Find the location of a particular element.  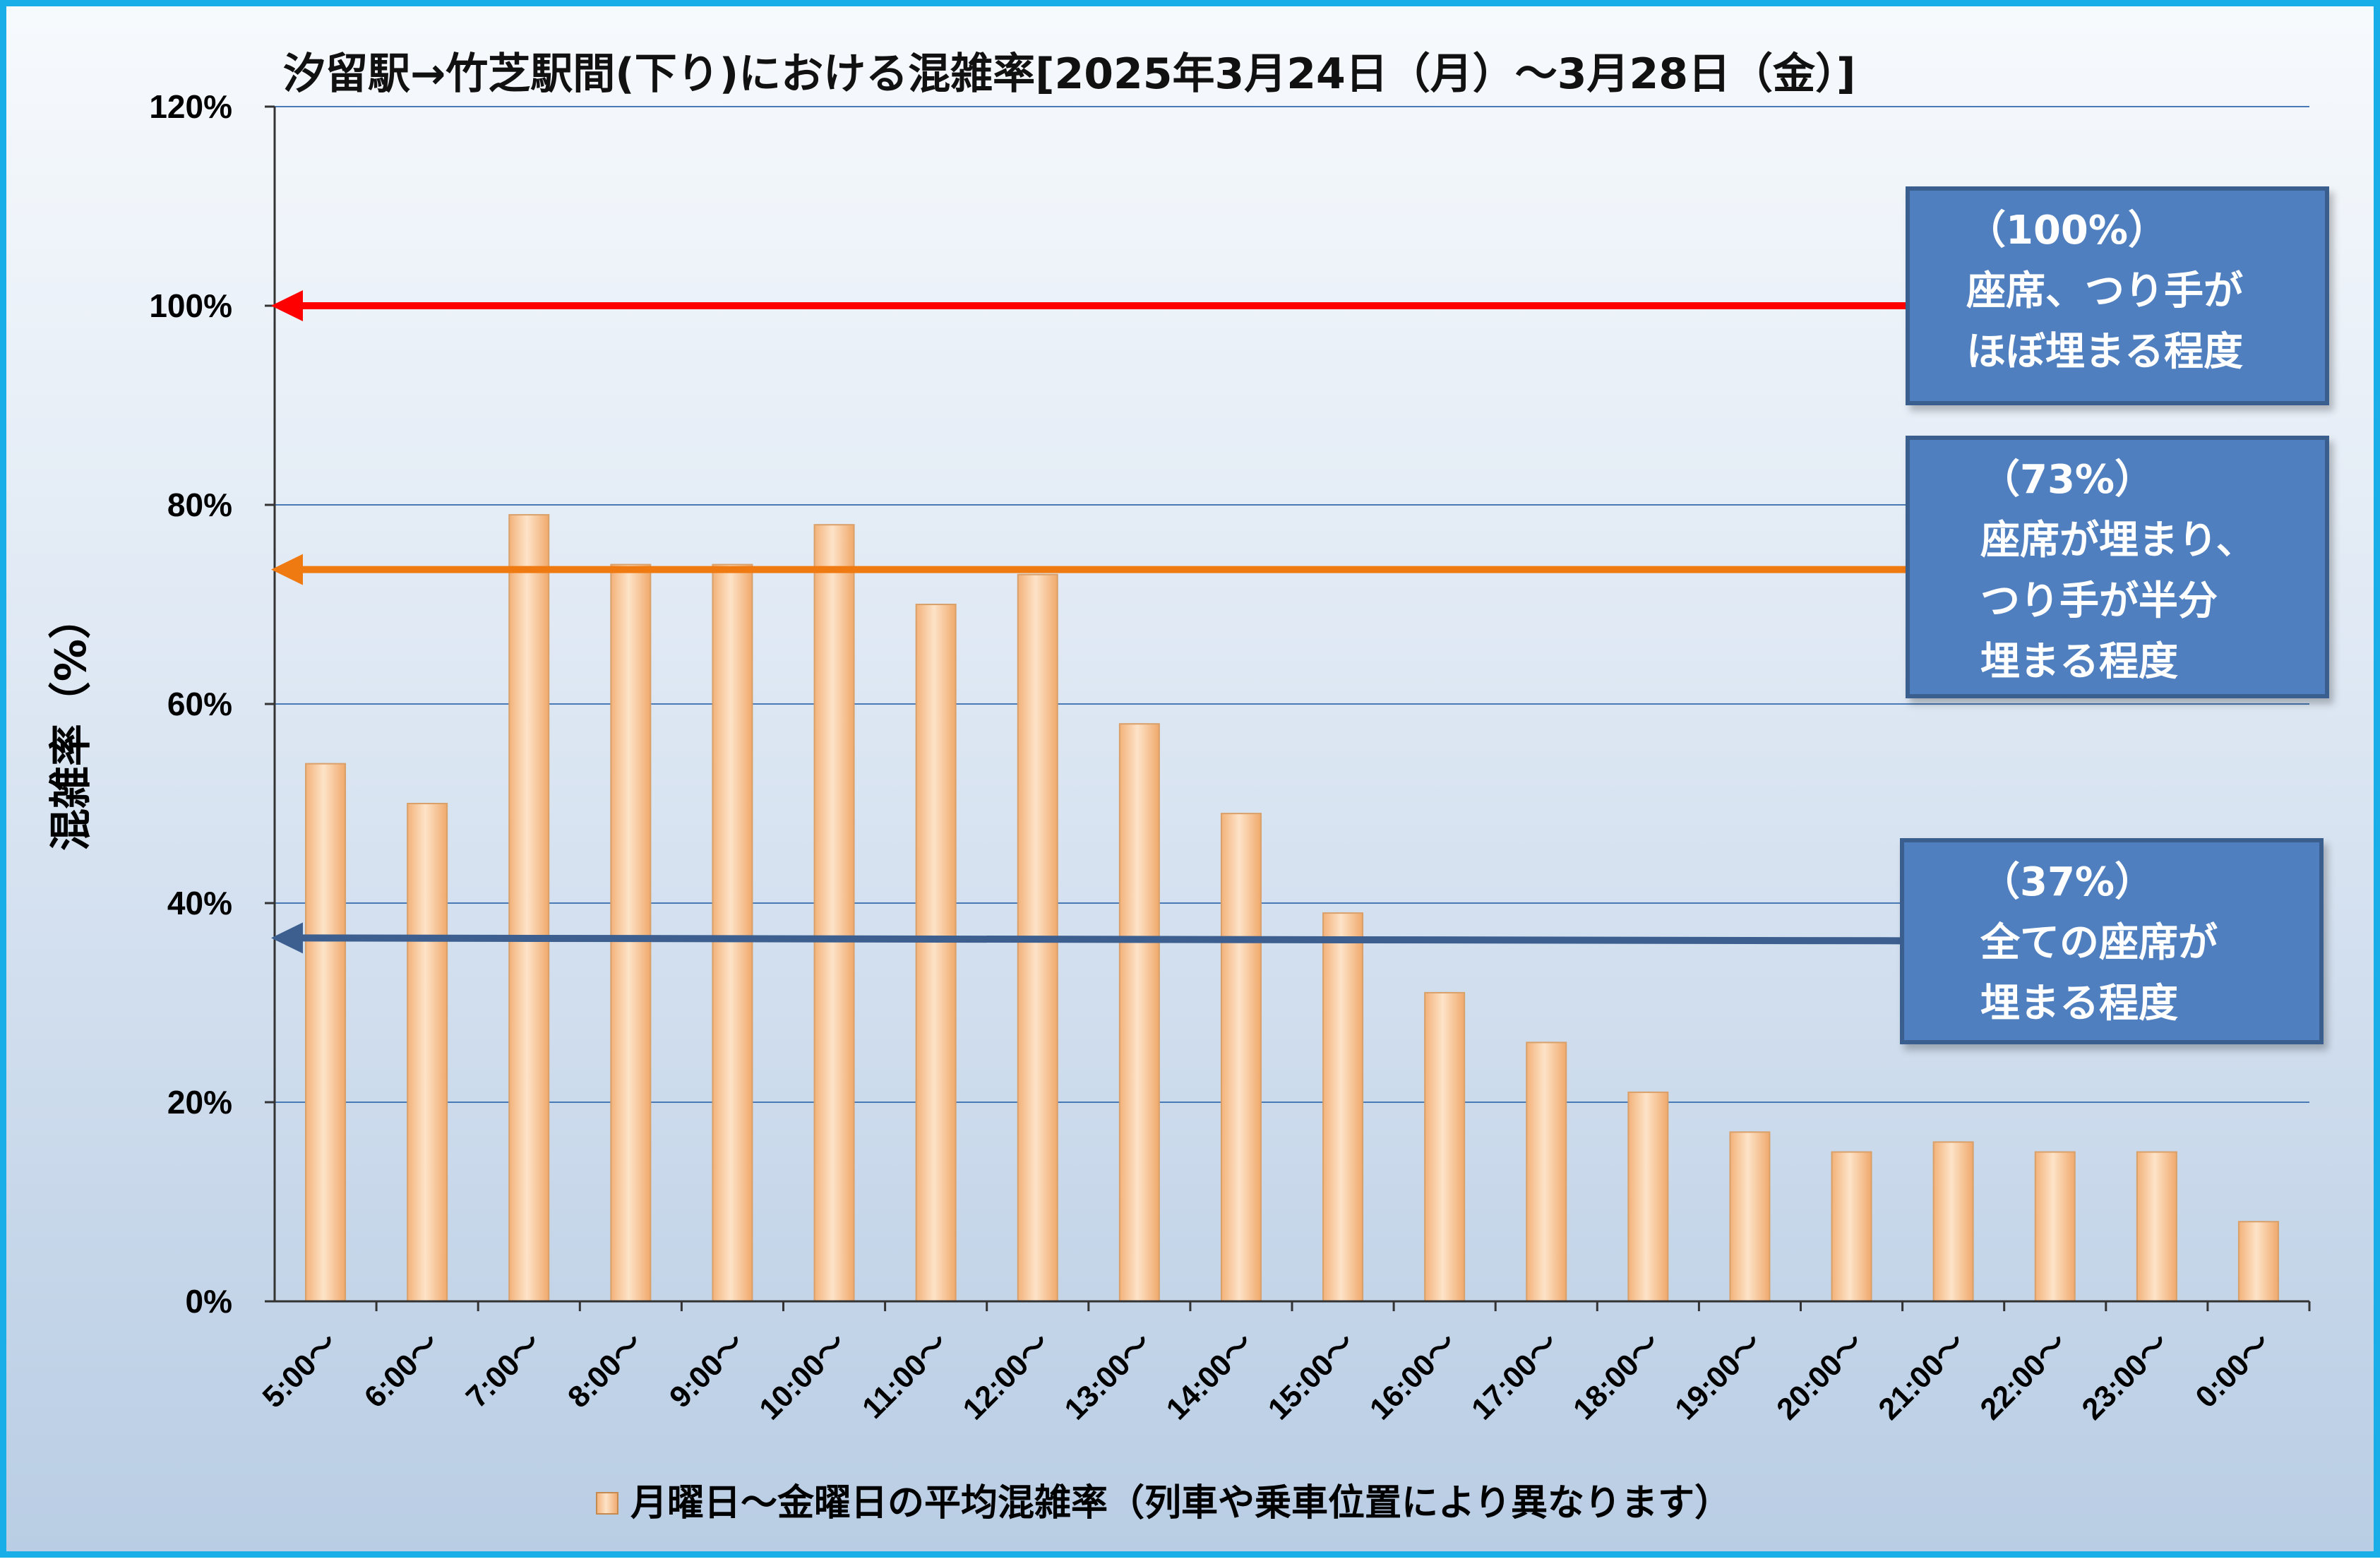

x-tick-label: 5:00～ is located at coordinates (300, 1370).